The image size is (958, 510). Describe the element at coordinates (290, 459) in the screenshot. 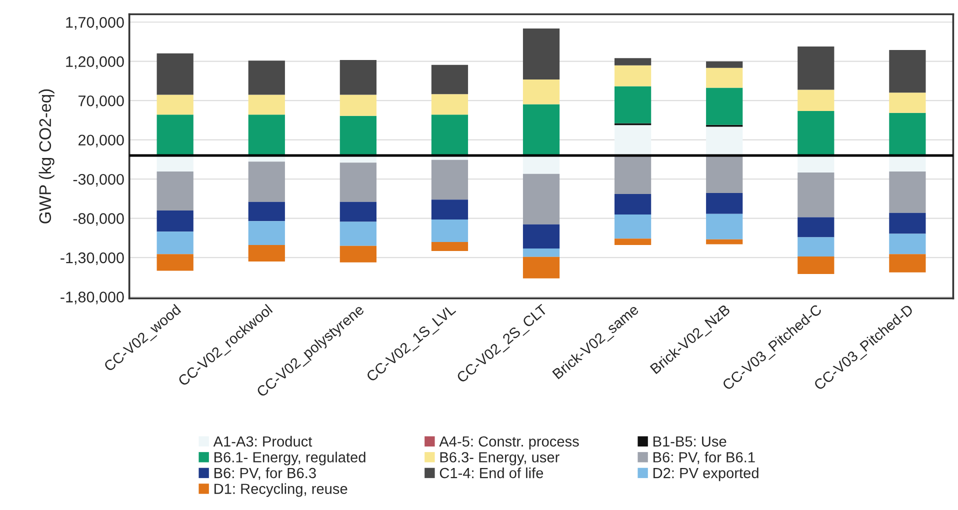

I see `legend-label: B6.1- Energy, regulated` at that location.